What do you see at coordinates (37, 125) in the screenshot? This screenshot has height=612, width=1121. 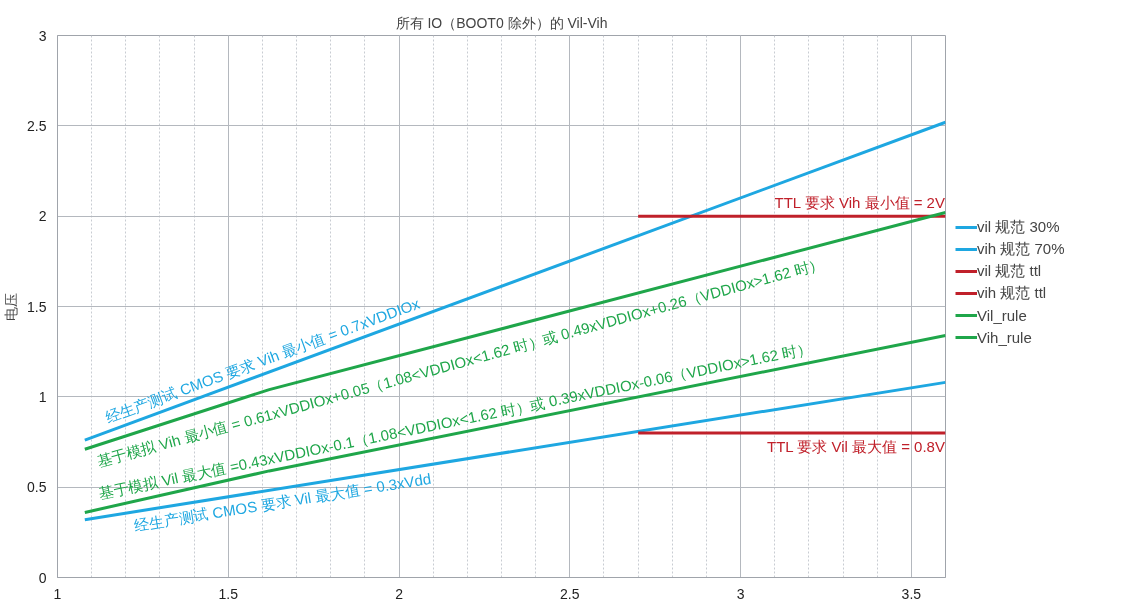 I see `y-tick-label: 2.5` at bounding box center [37, 125].